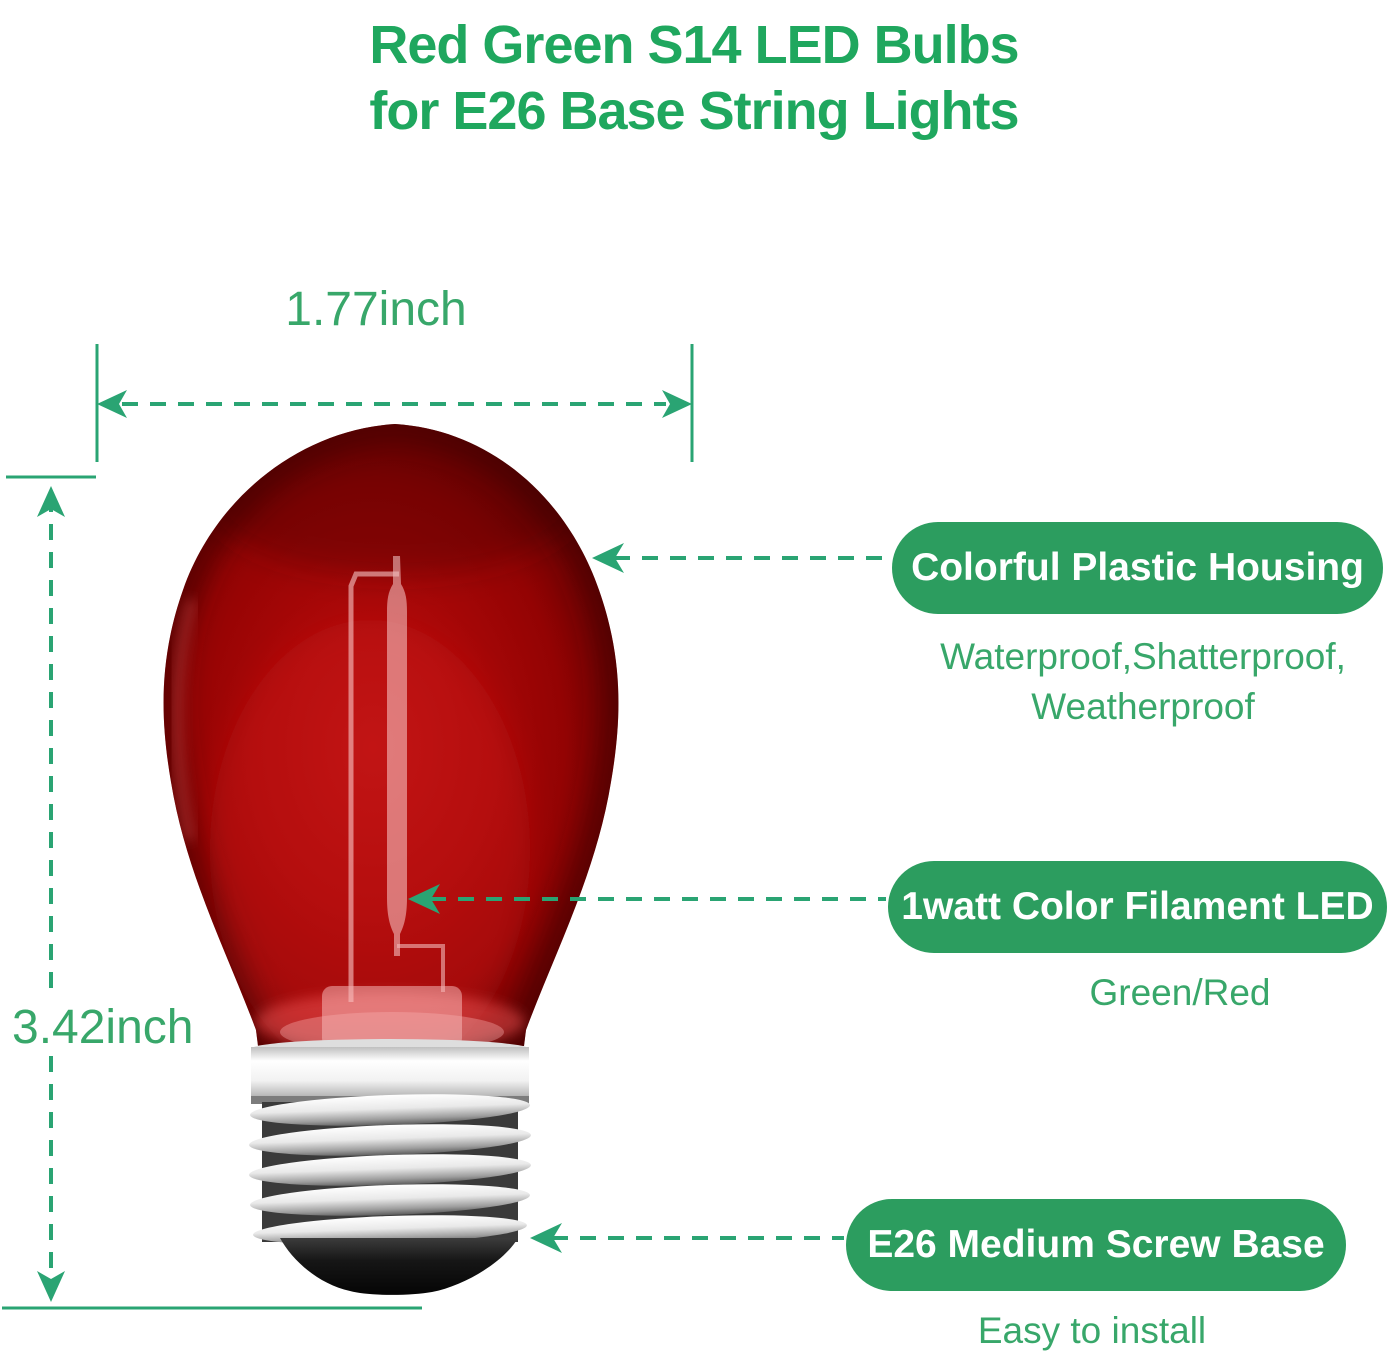  What do you see at coordinates (677, 404) in the screenshot?
I see `dim-arrow-right-icon` at bounding box center [677, 404].